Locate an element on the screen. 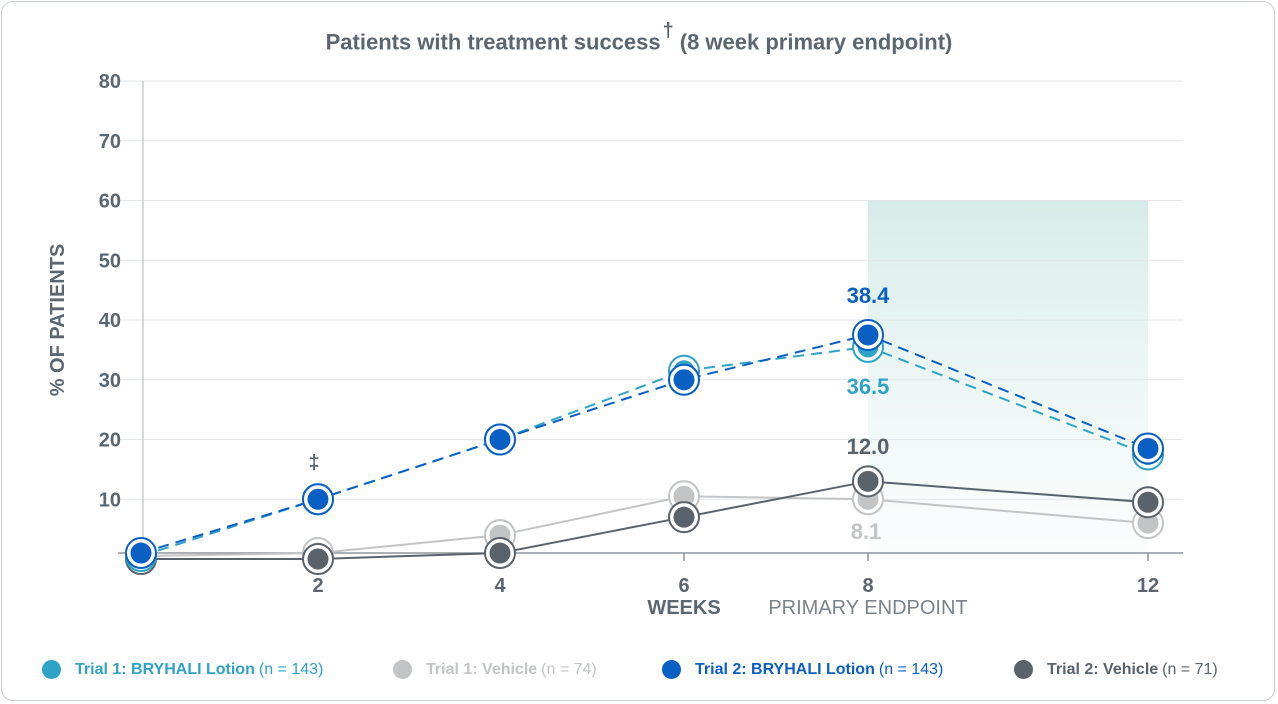 The height and width of the screenshot is (704, 1278). footnote-mark: ‡ is located at coordinates (313, 463).